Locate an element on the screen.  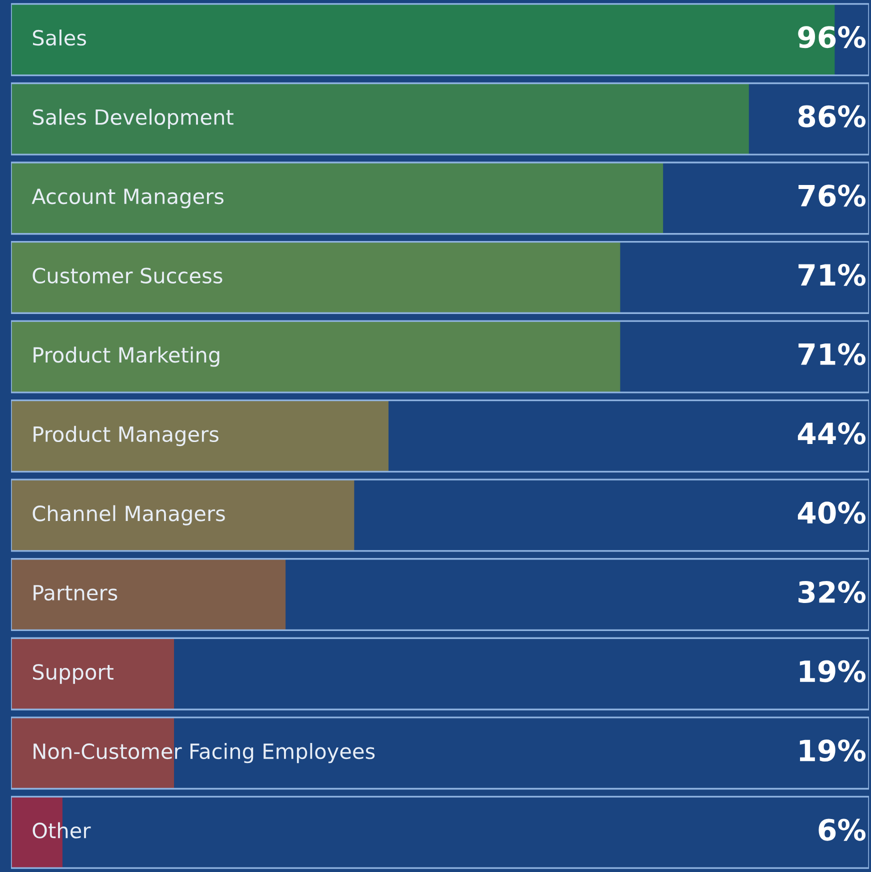
y-tick-label: Account Managers is located at coordinates (128, 198).